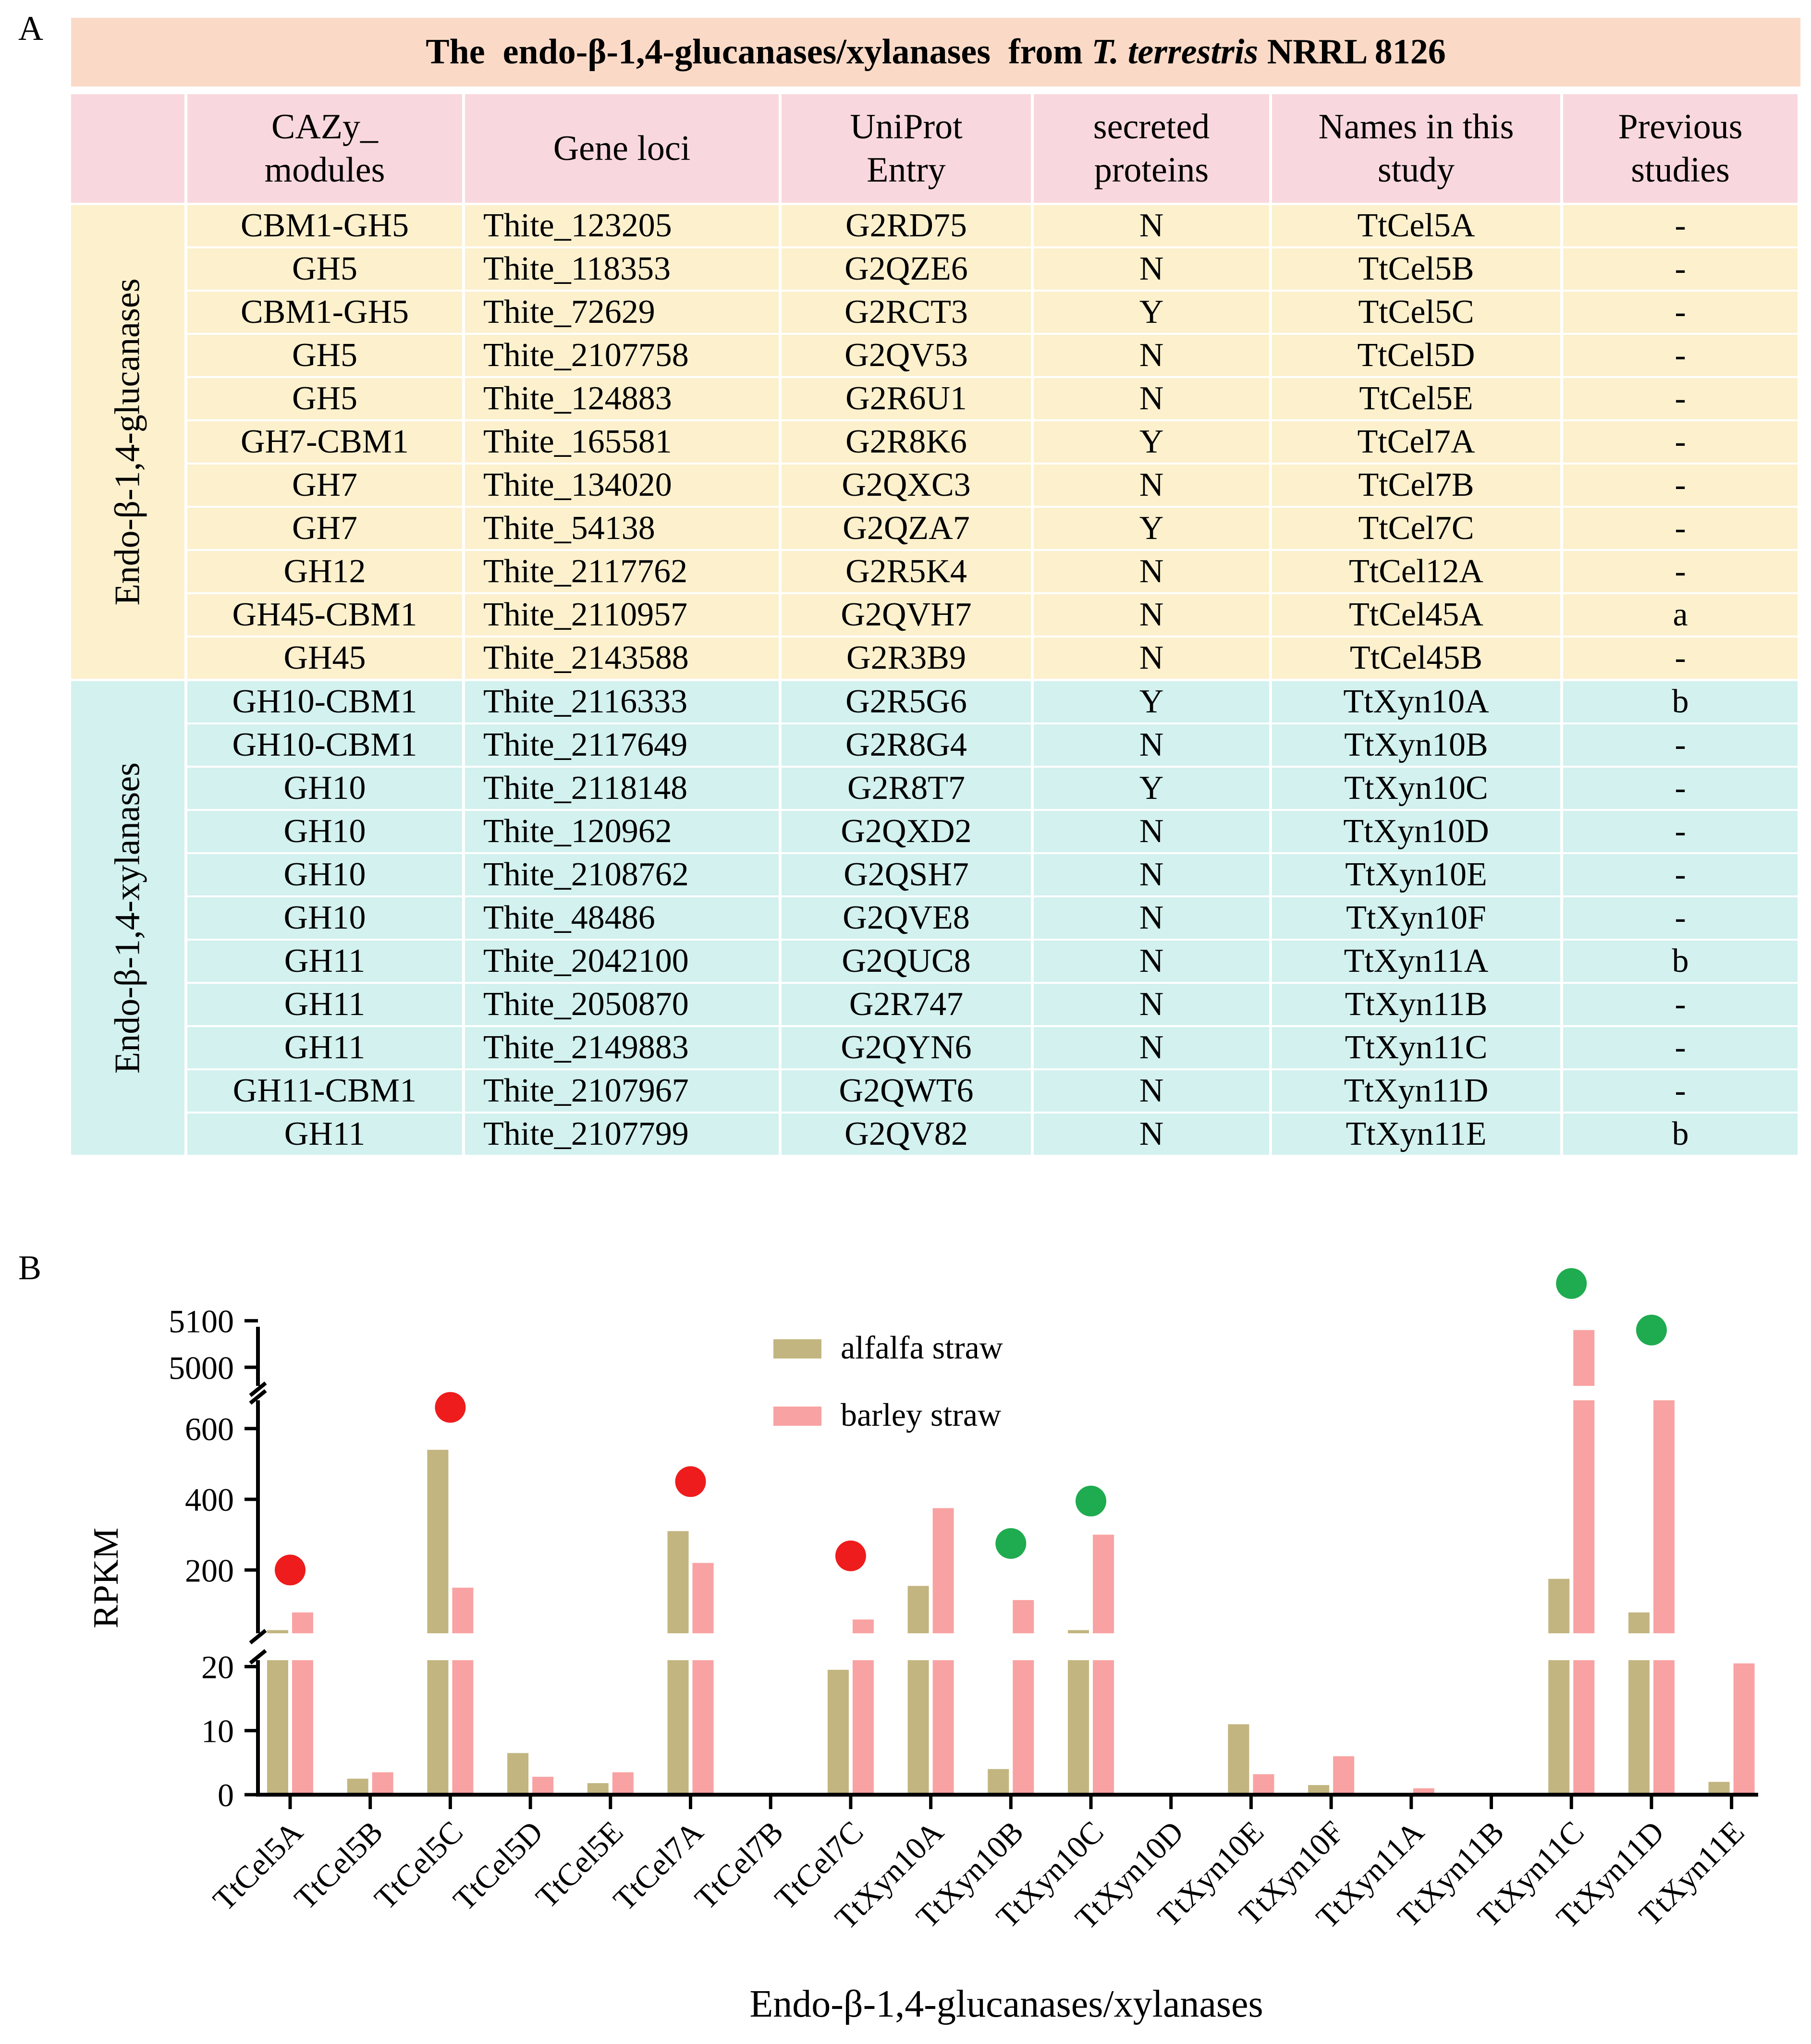 The width and height of the screenshot is (1811, 2044). Describe the element at coordinates (906, 788) in the screenshot. I see `table-cell: G2R8T7` at that location.